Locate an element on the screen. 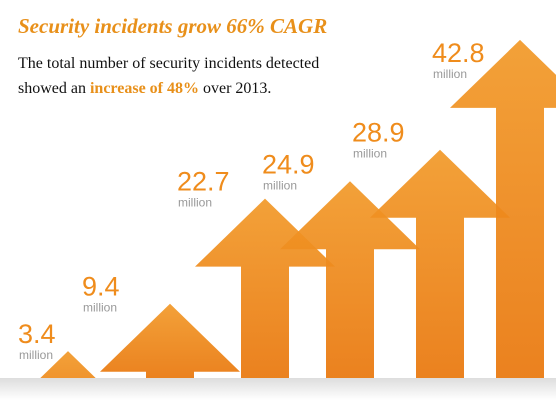 Image resolution: width=556 pixels, height=400 pixels. subtitle: showed an increase of 48% over 2013. is located at coordinates (144, 88).